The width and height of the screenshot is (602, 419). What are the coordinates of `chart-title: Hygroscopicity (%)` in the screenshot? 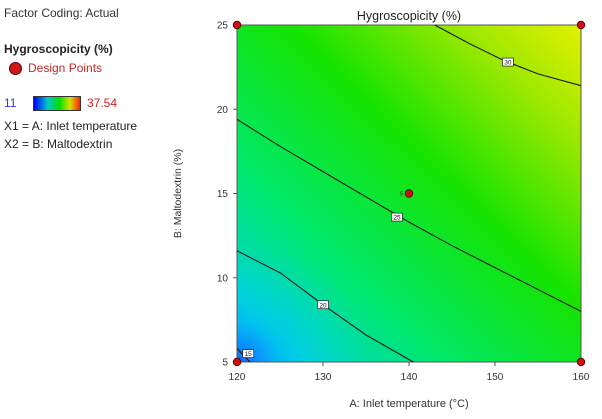 It's located at (409, 16).